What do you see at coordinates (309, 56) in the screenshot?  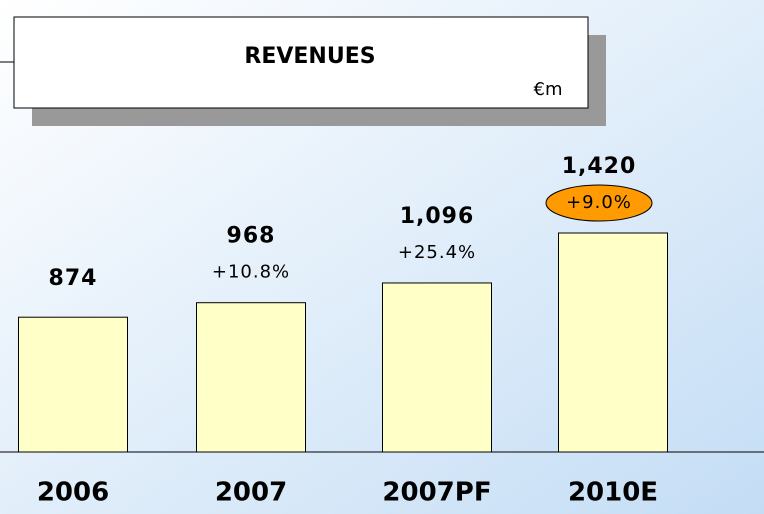 I see `chart-title: REVENUES` at bounding box center [309, 56].